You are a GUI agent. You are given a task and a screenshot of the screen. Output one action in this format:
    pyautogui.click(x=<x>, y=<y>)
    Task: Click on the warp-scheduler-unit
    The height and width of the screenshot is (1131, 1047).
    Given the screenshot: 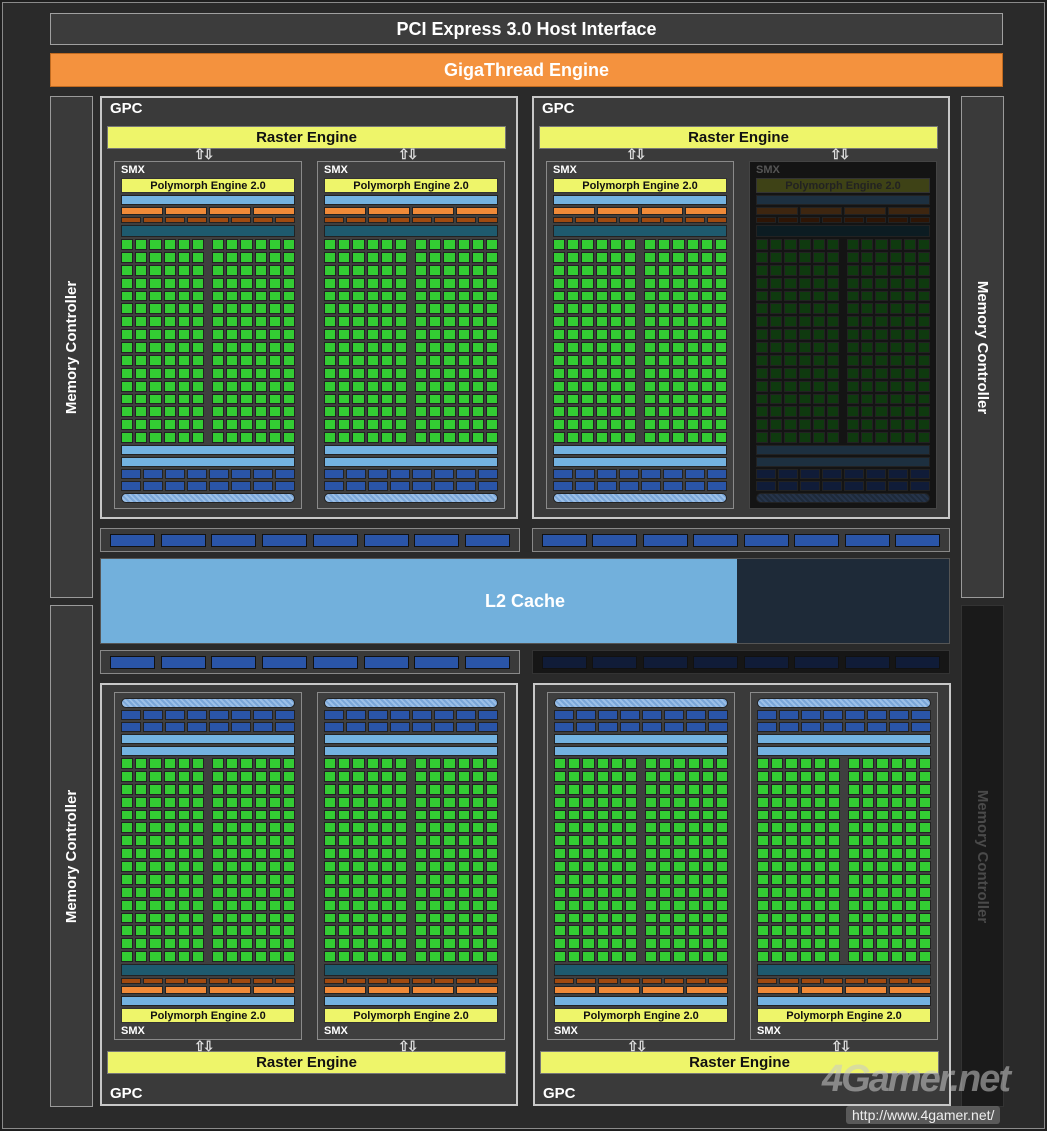 What is the action you would take?
    pyautogui.click(x=778, y=990)
    